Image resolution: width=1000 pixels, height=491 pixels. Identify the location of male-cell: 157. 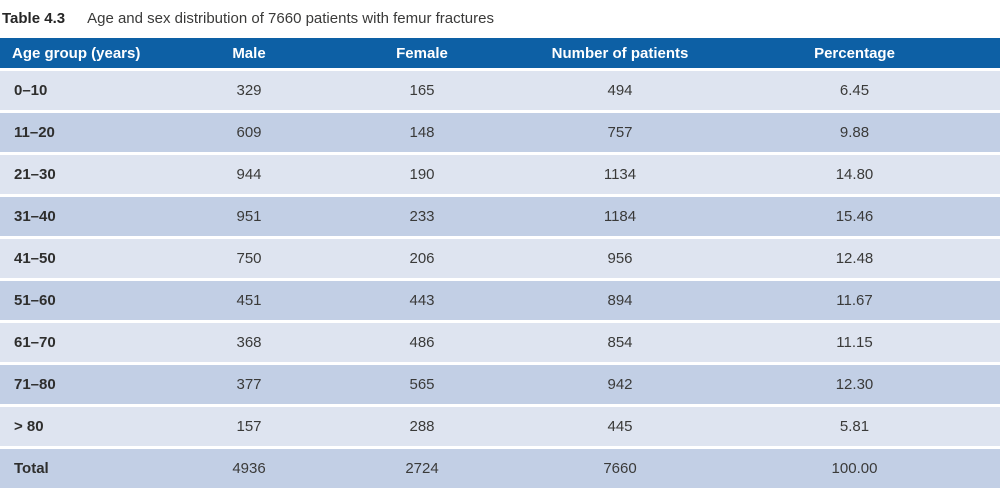
(249, 426).